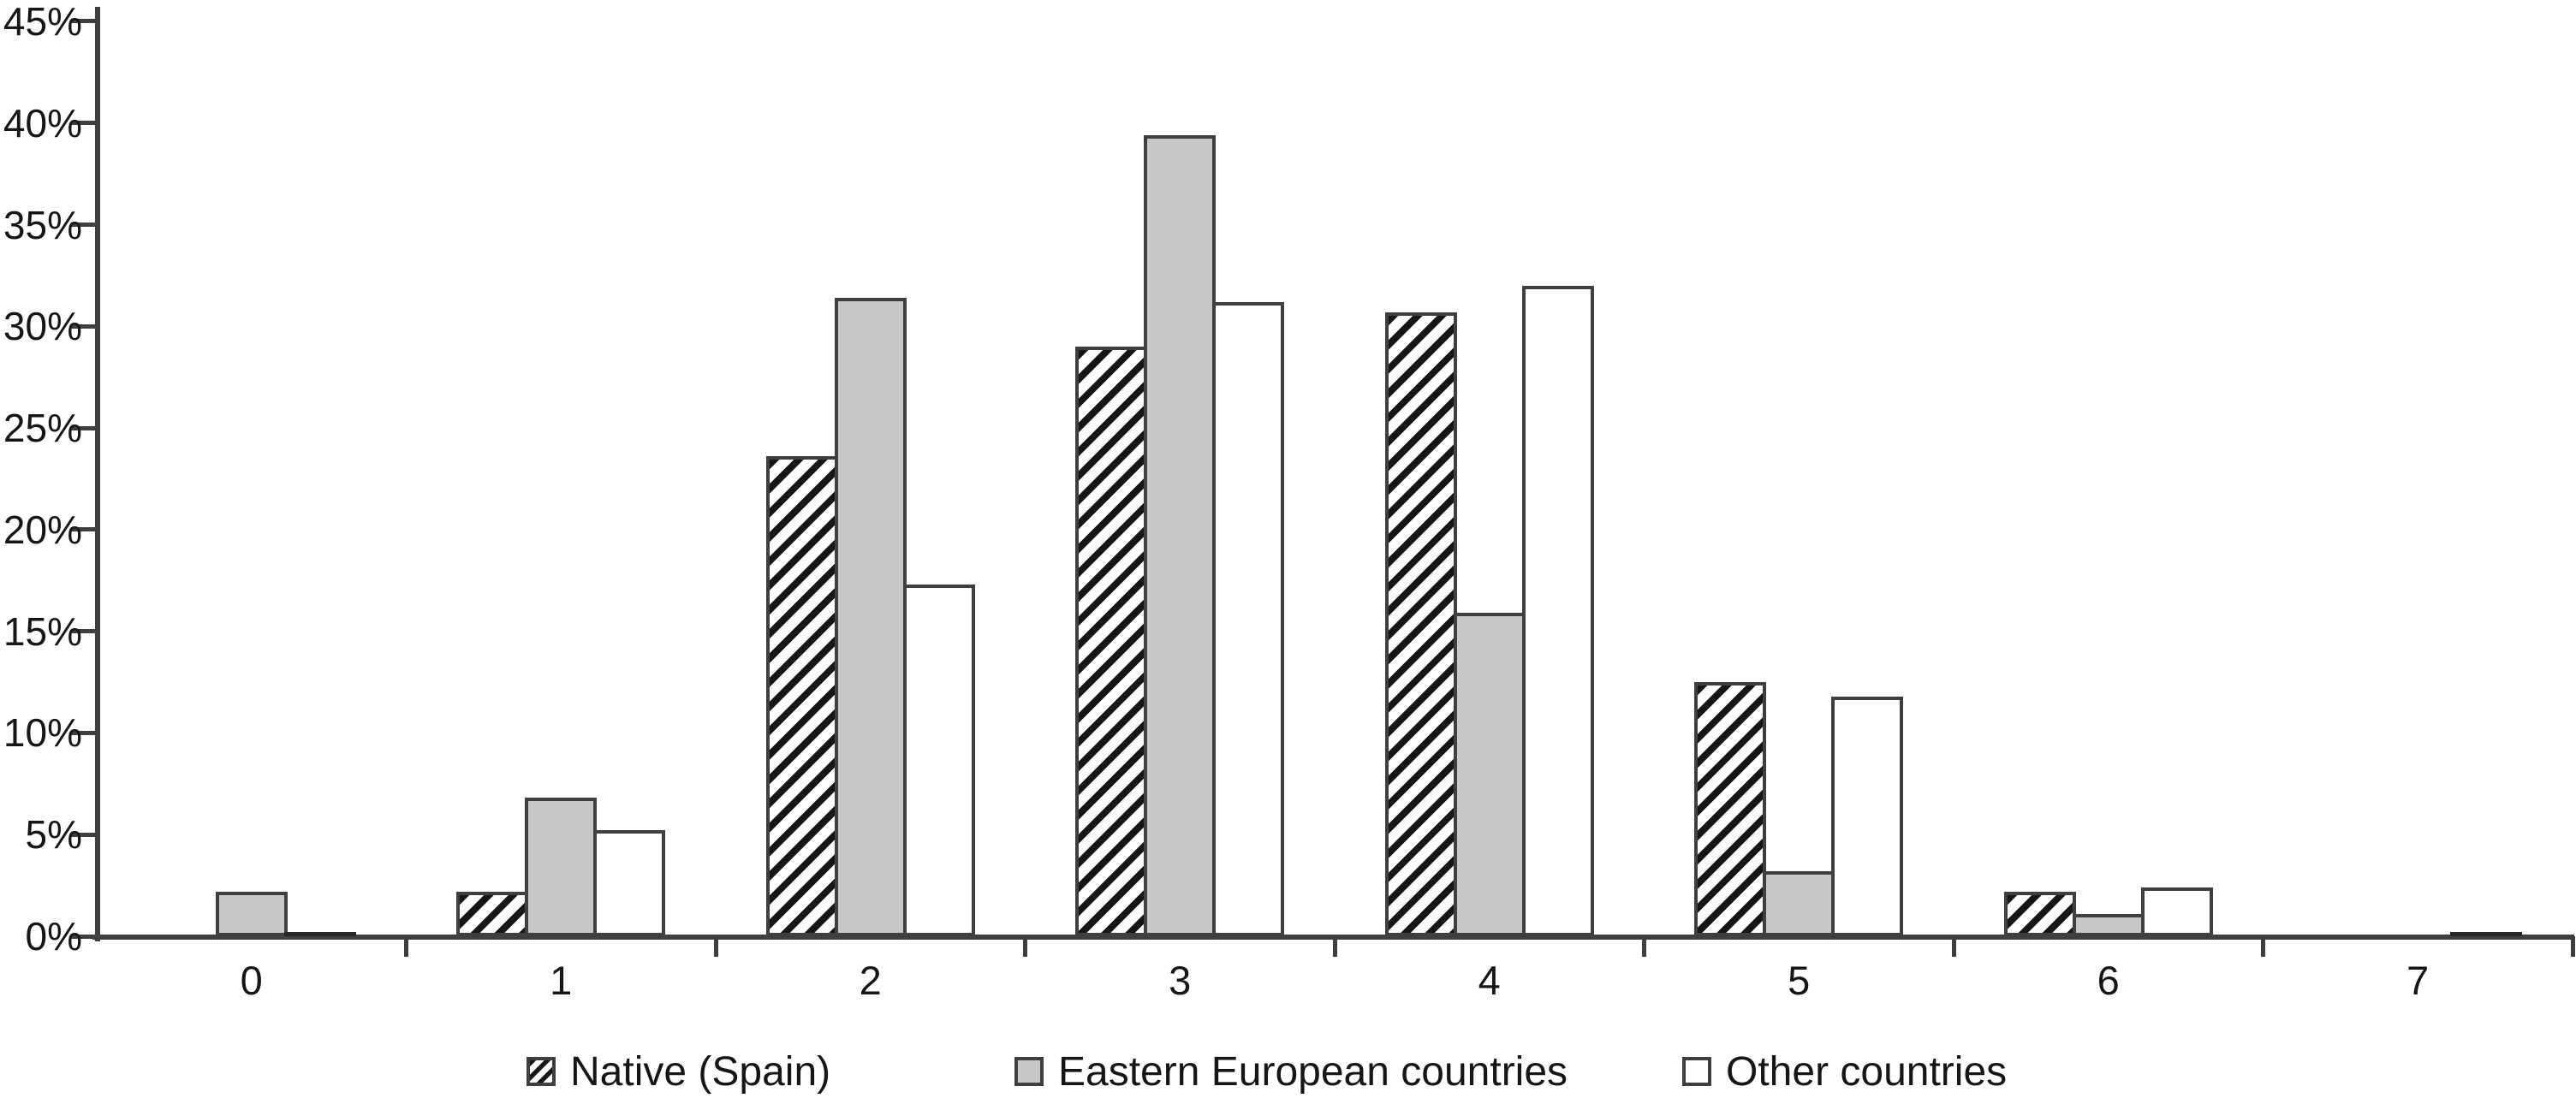 The width and height of the screenshot is (2576, 1098). Describe the element at coordinates (939, 760) in the screenshot. I see `bar-other-cat2` at that location.